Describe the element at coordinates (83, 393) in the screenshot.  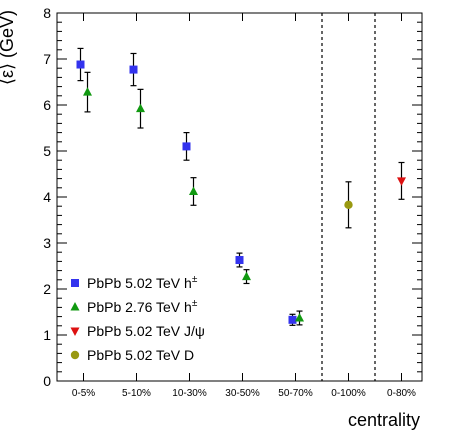
I see `x-tick-label: 0-5%` at that location.